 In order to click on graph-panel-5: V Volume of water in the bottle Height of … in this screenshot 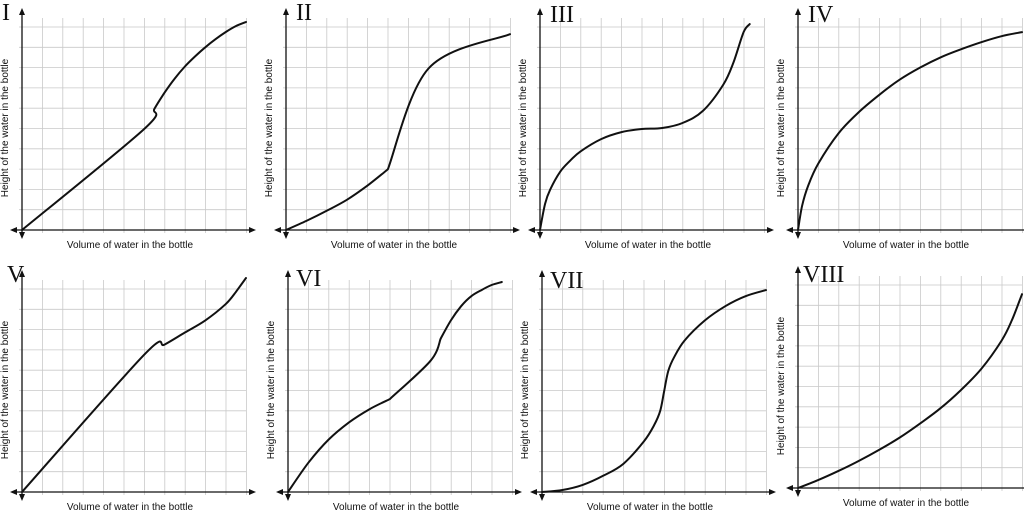, I will do `click(128, 387)`.